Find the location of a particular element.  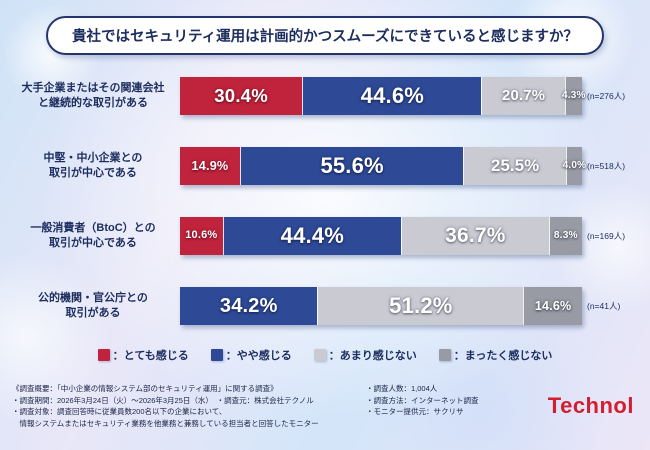

legend-item: ：とても感じる is located at coordinates (143, 355).